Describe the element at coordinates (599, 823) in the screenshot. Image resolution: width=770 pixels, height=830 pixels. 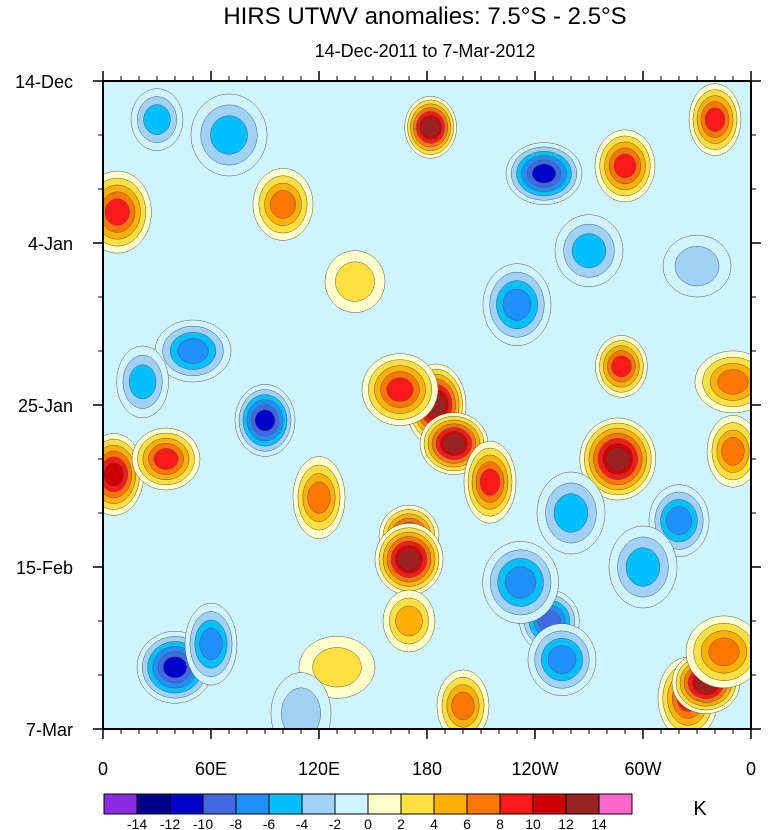
I see `colorbar-tick-label: 14` at that location.